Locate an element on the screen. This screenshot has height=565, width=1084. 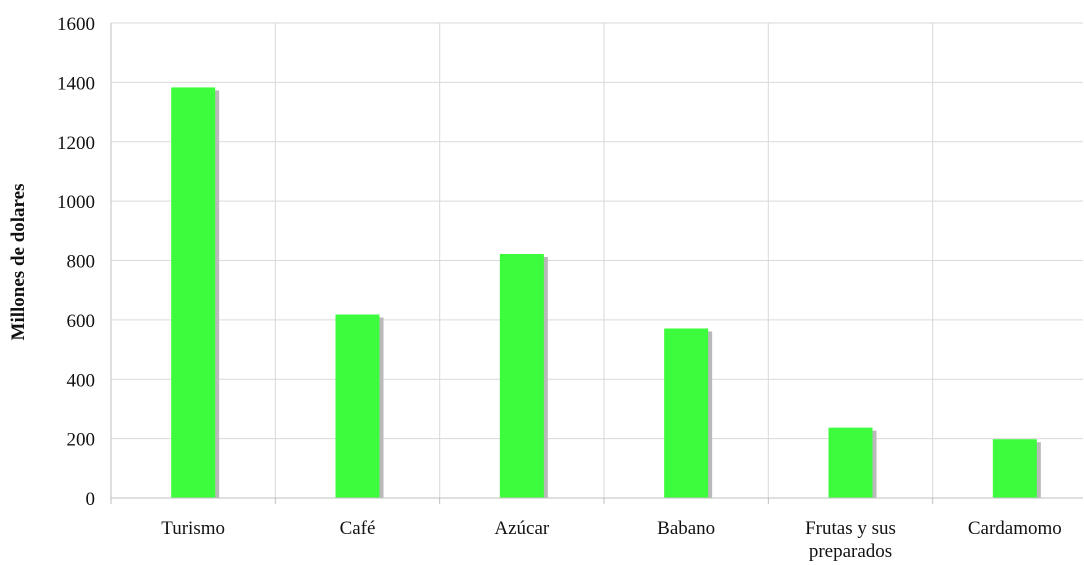
x-tick-label: Cardamomo is located at coordinates (1015, 528).